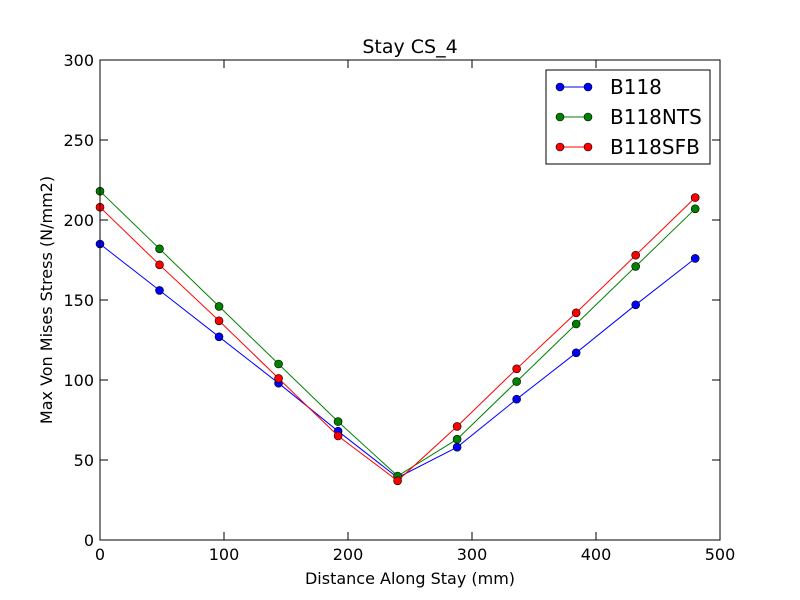  I want to click on y-tick-label: 0, so click(89, 540).